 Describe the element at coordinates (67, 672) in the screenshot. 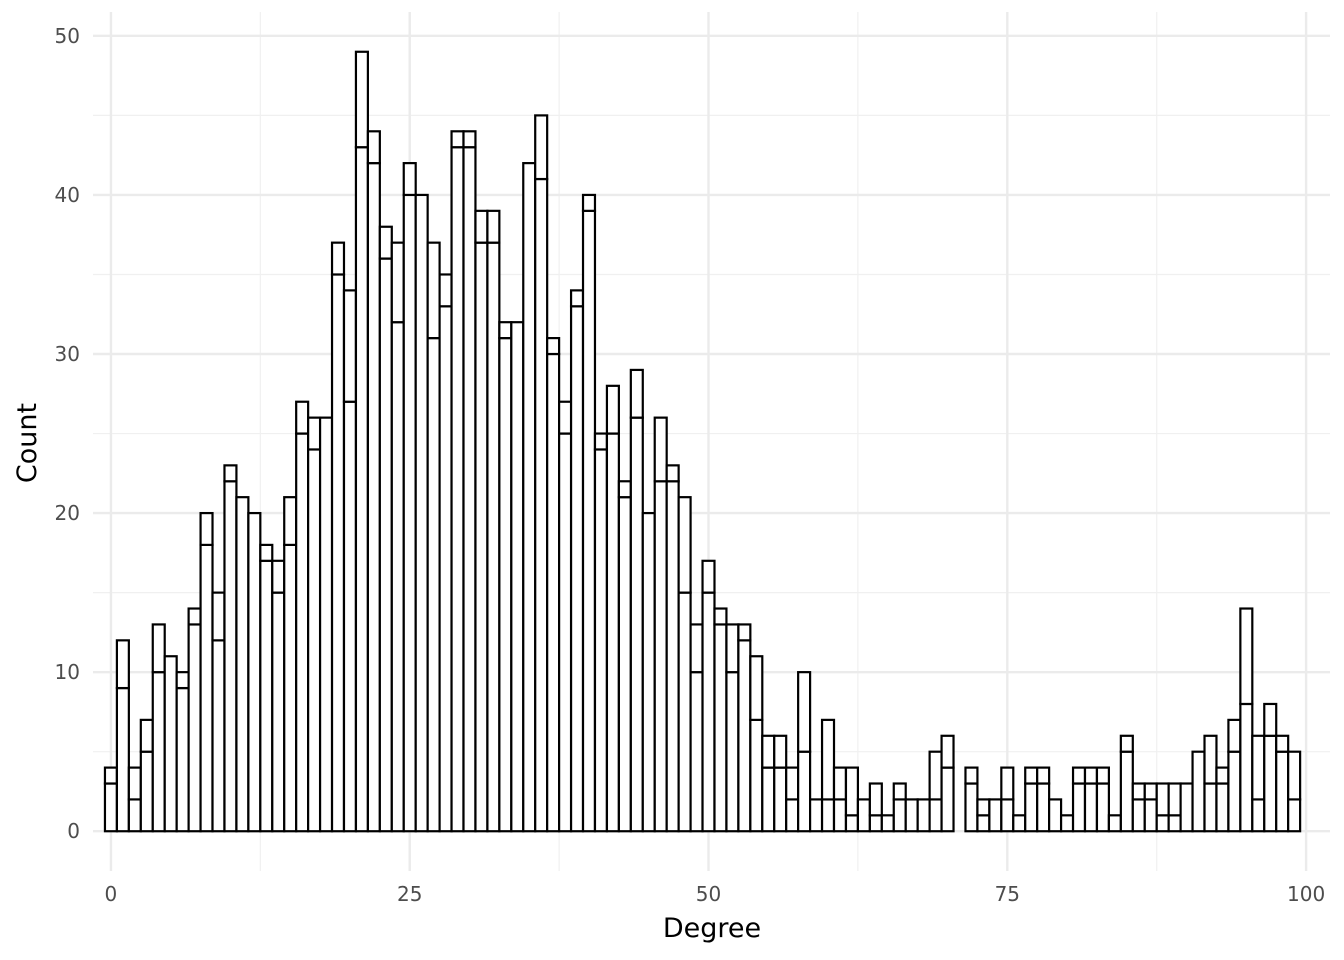

I see `y-tick-label: 10` at that location.